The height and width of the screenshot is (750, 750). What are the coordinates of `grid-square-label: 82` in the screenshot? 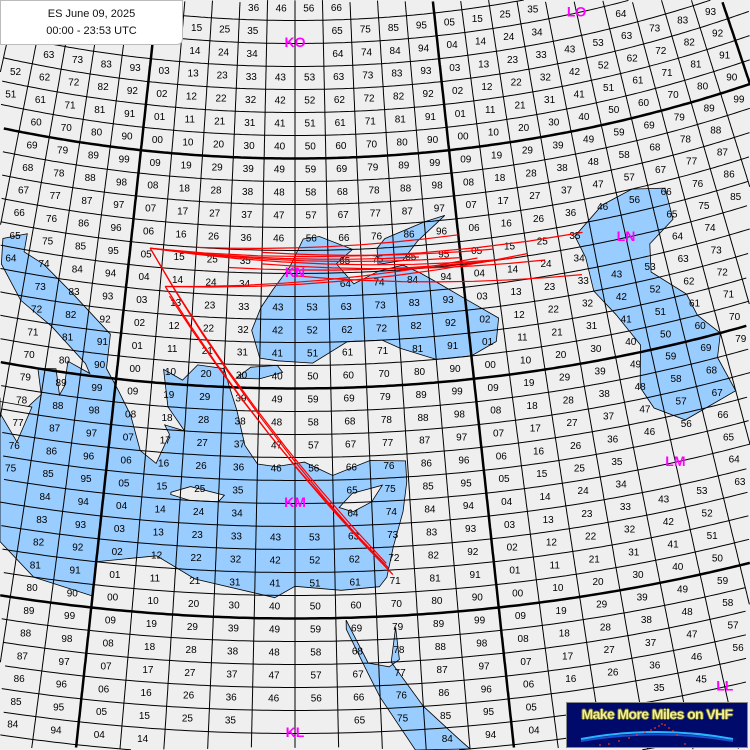 It's located at (399, 97).